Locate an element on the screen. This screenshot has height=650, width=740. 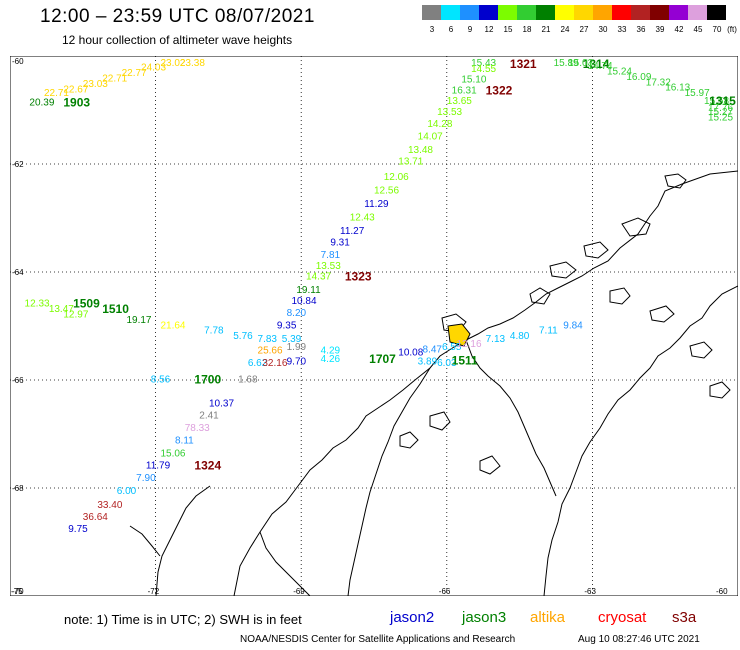
wave-height-value: 12.97 is located at coordinates (75, 315).